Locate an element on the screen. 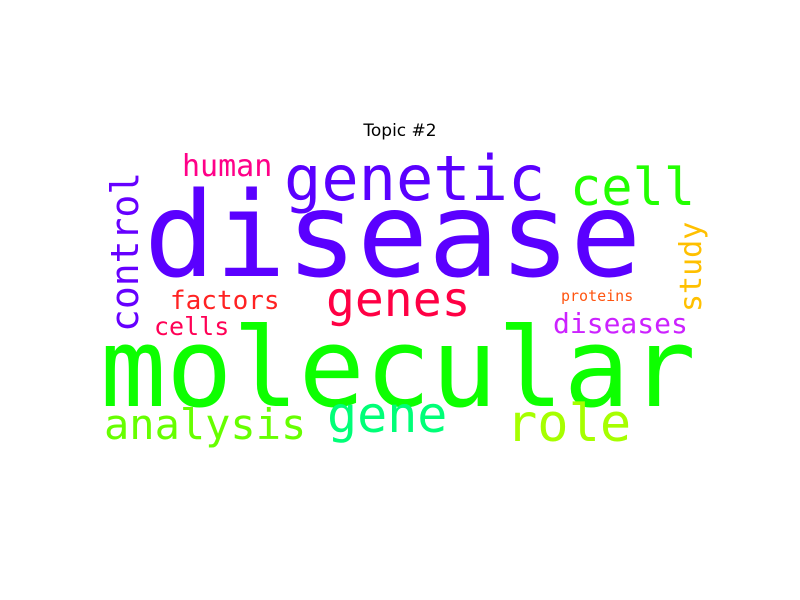  word-human: human is located at coordinates (227, 166).